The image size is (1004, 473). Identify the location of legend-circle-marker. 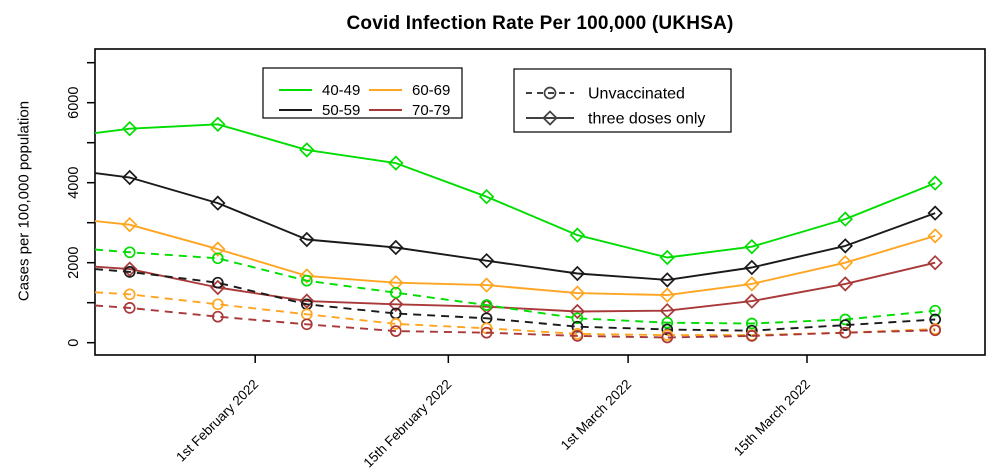
(550, 93).